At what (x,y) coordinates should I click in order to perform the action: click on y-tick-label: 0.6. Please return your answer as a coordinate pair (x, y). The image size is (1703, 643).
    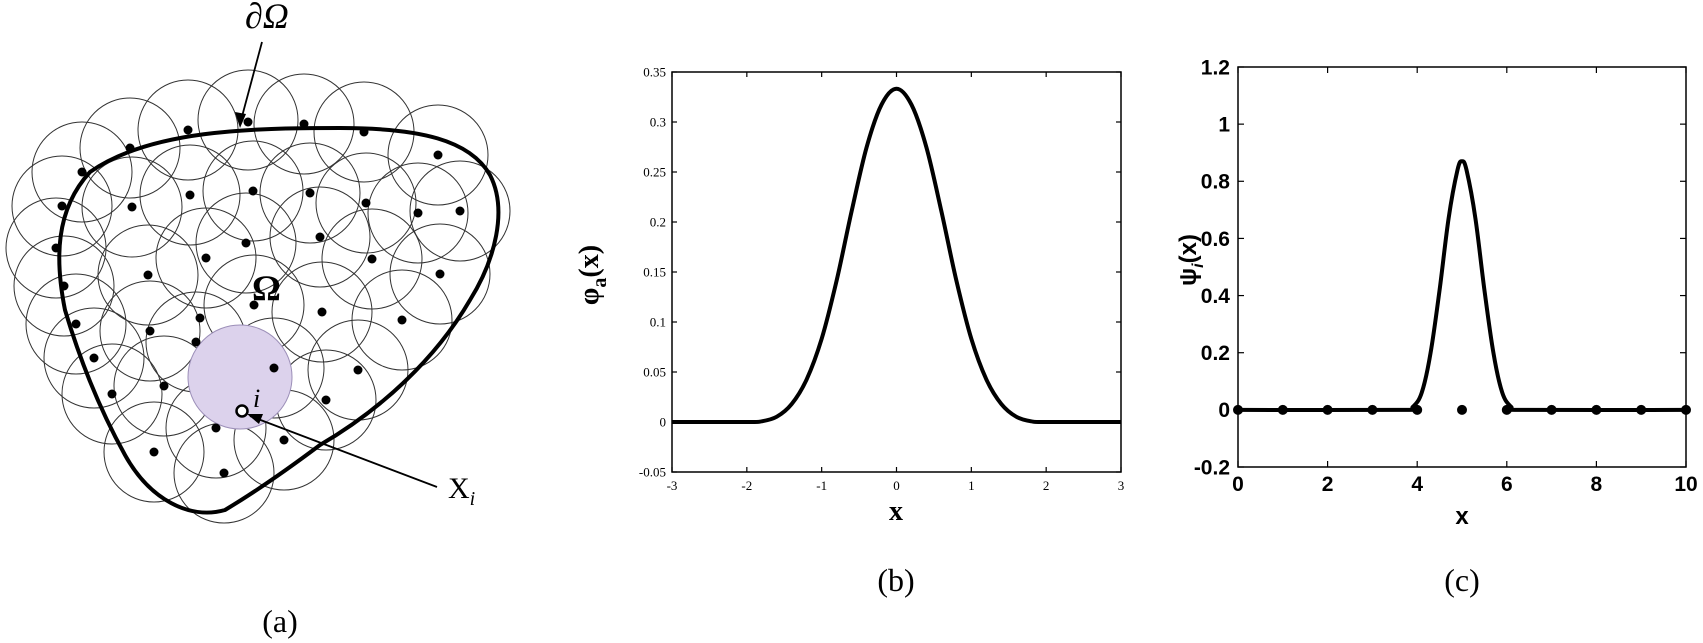
    Looking at the image, I should click on (1215, 239).